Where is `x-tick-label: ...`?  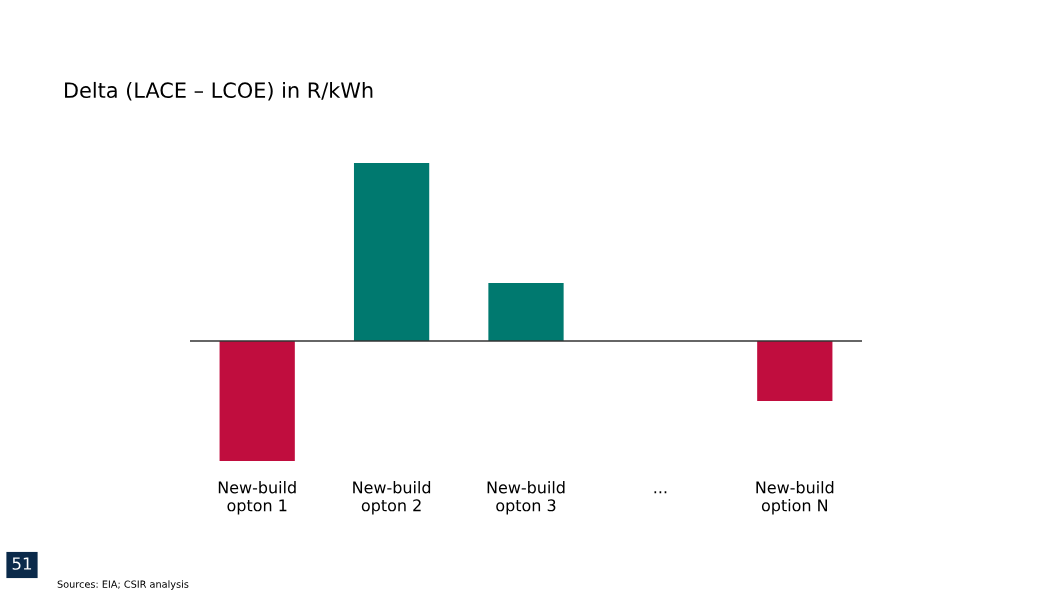
x-tick-label: ... is located at coordinates (660, 492).